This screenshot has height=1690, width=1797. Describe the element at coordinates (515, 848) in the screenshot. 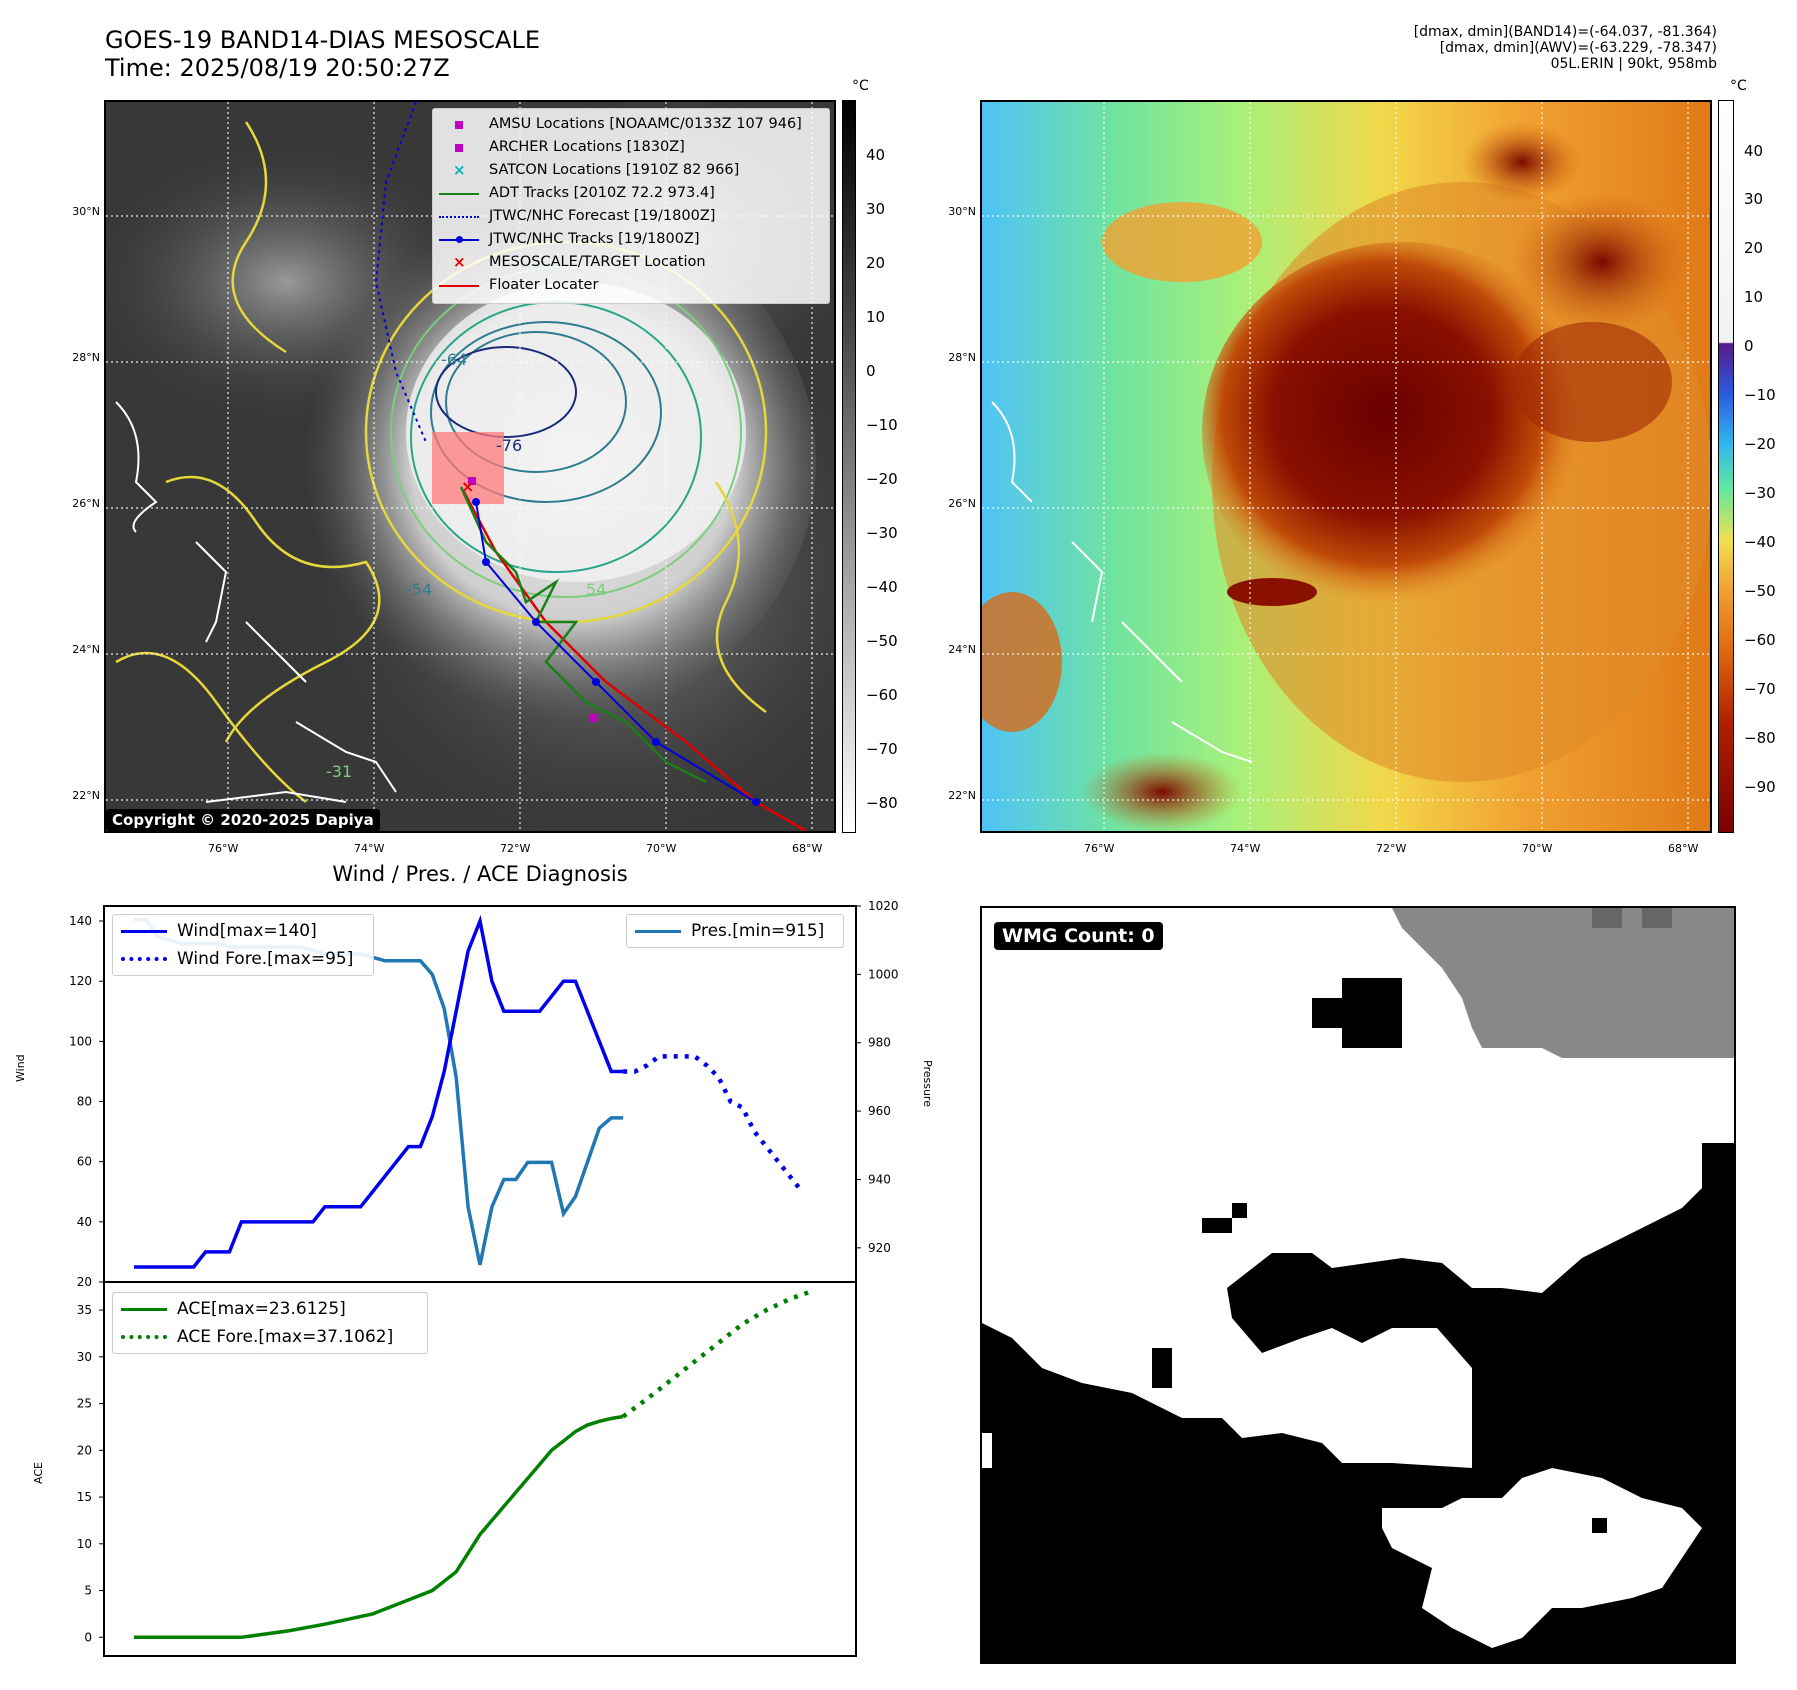

I see `lon-labels-left: 76°W 74°W 72°W 70°W 68°W` at that location.